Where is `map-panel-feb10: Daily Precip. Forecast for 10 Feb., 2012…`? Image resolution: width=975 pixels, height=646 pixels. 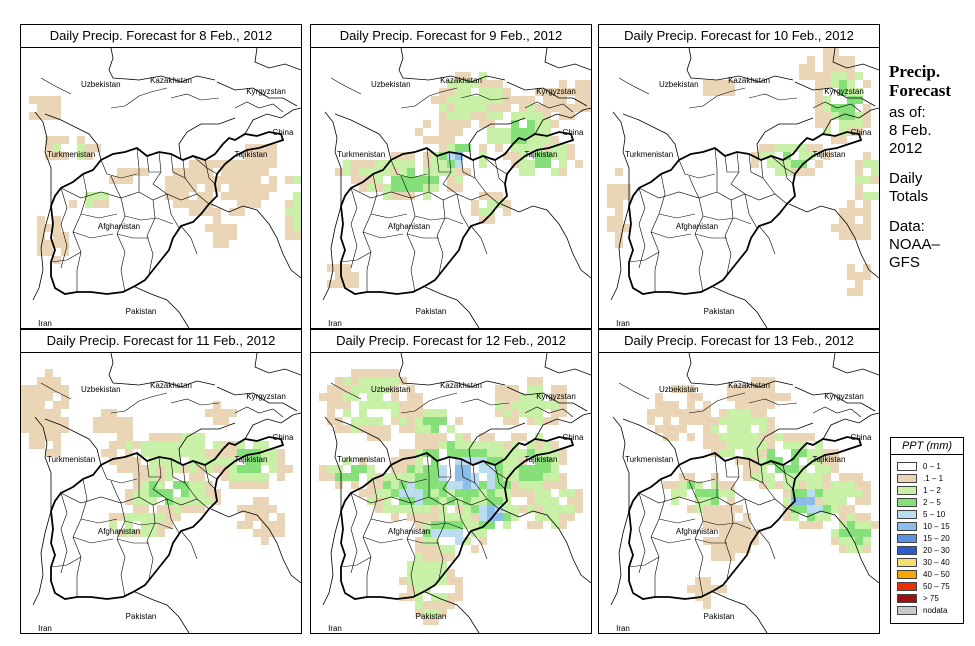 map-panel-feb10: Daily Precip. Forecast for 10 Feb., 2012… is located at coordinates (739, 176).